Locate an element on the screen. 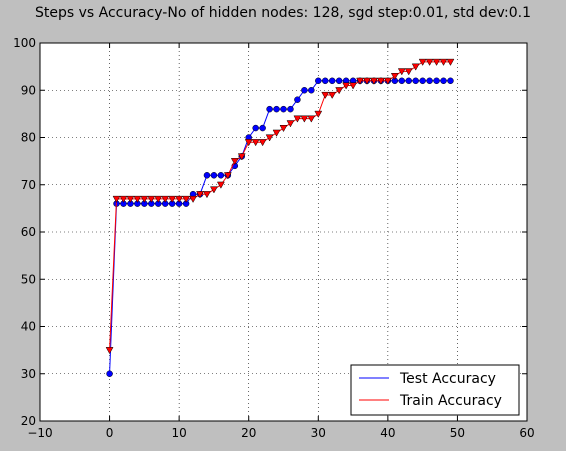  x-tick-label: 20 is located at coordinates (248, 433).